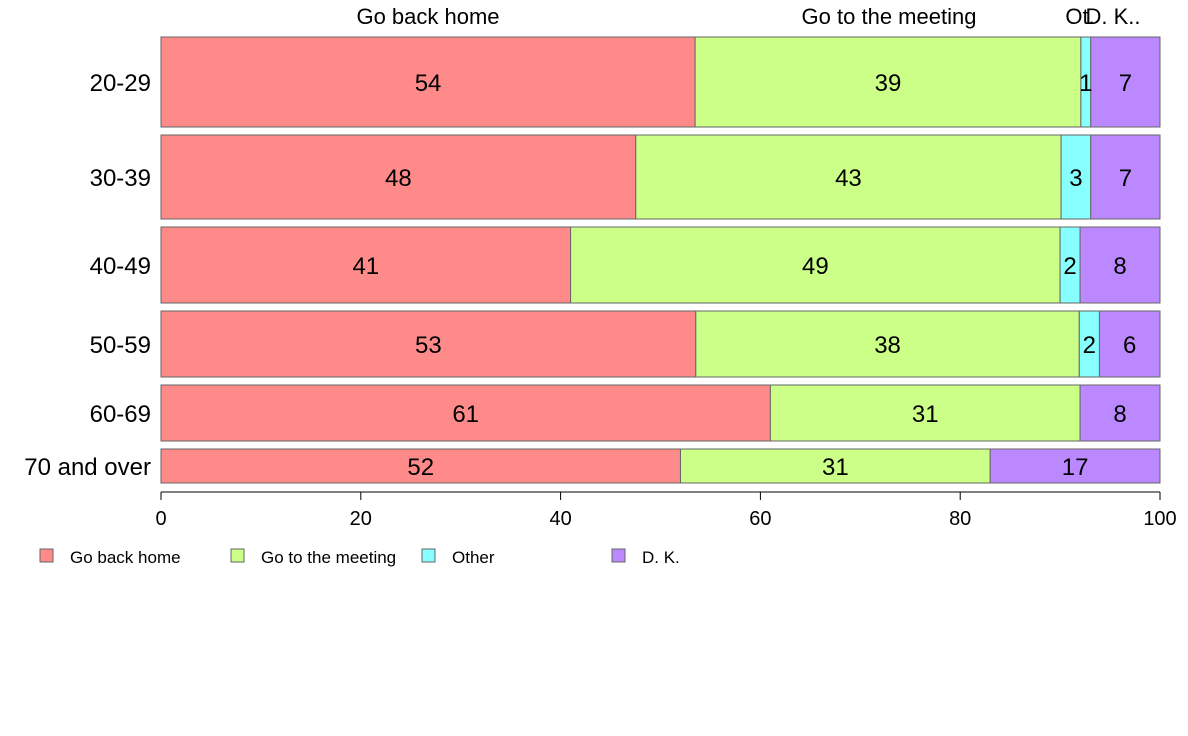 The height and width of the screenshot is (736, 1188). I want to click on bar-value-label: 1, so click(1085, 83).